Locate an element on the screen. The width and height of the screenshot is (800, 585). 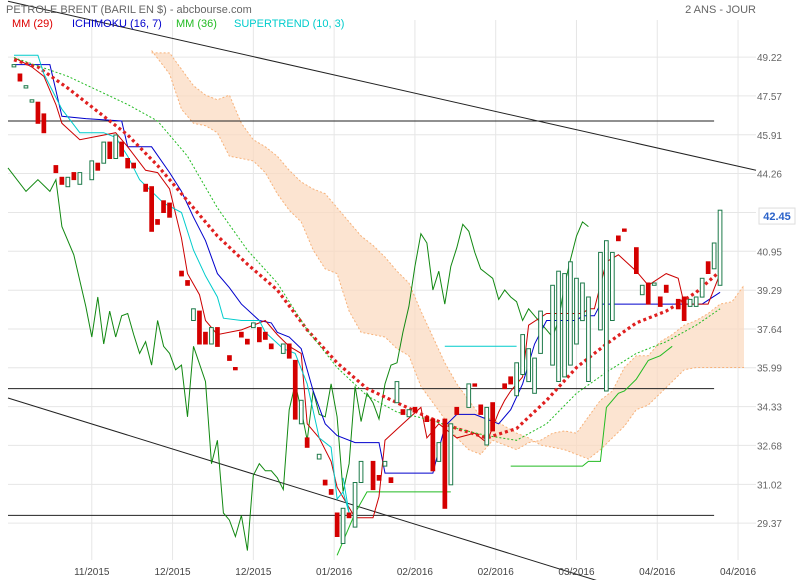
y-tick-label: 29.37 is located at coordinates (769, 524).